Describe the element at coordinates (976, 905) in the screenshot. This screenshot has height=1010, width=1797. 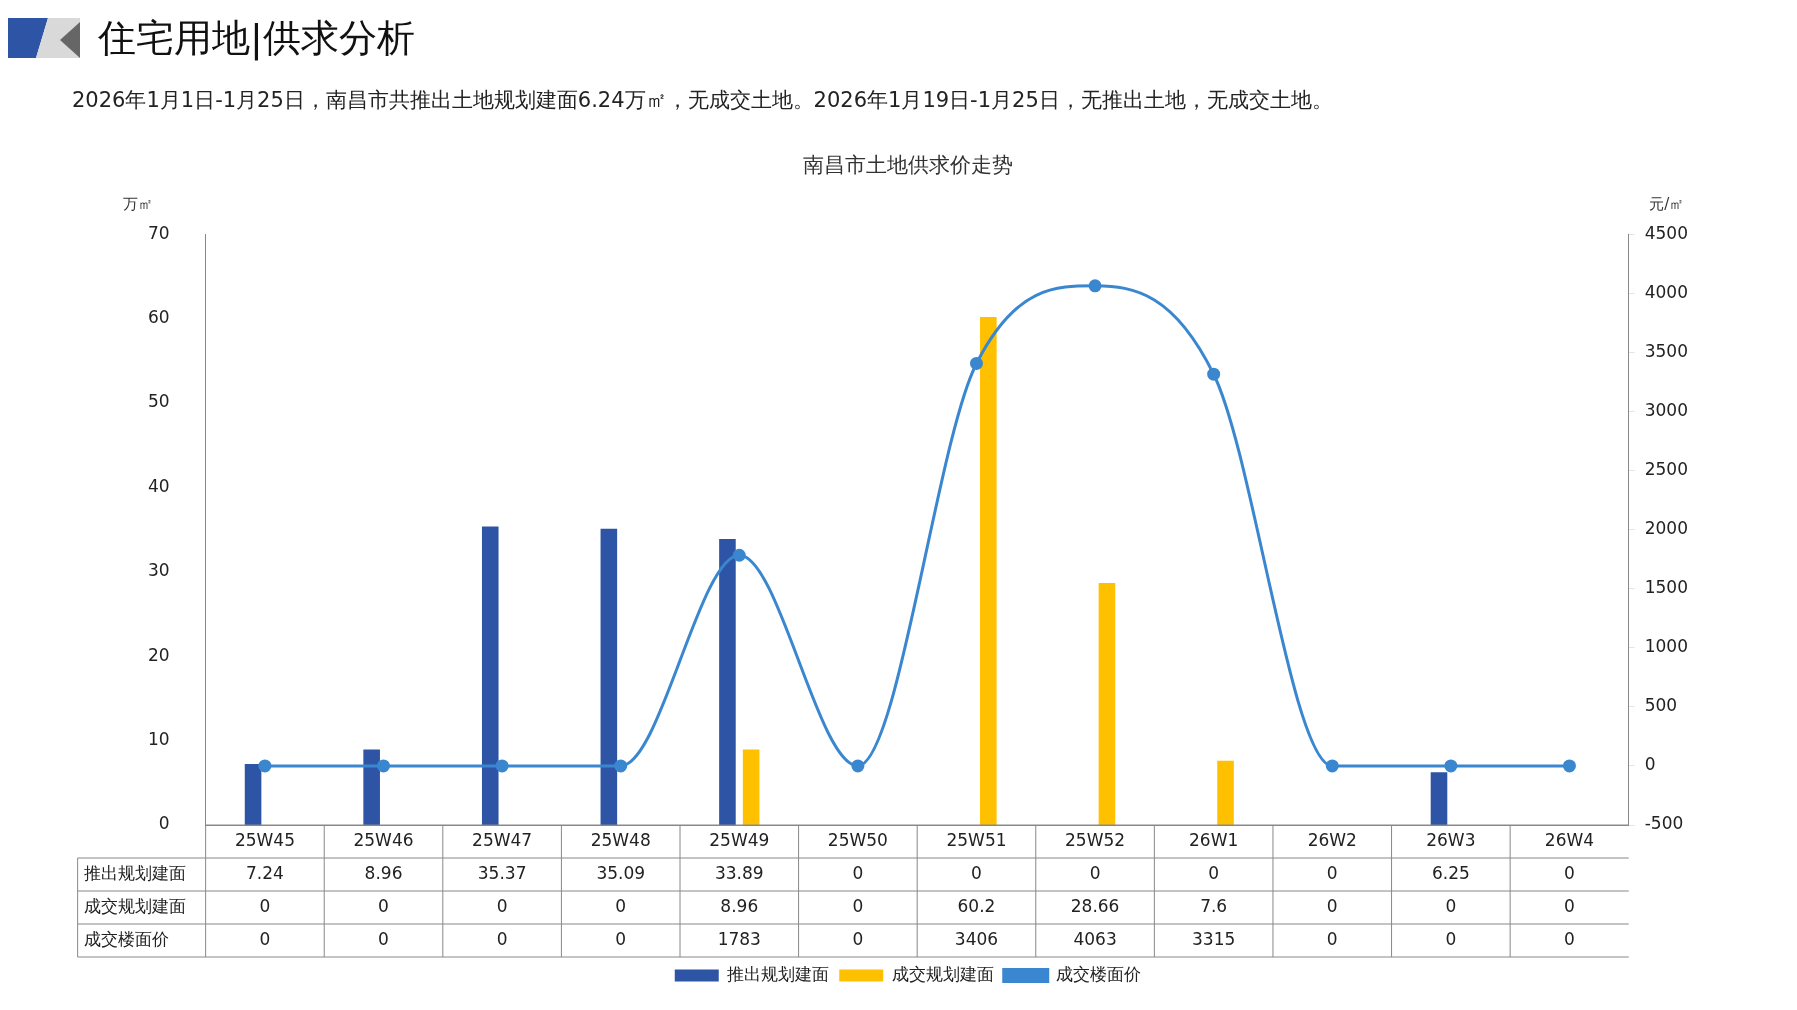
I see `data-label: 60.2` at that location.